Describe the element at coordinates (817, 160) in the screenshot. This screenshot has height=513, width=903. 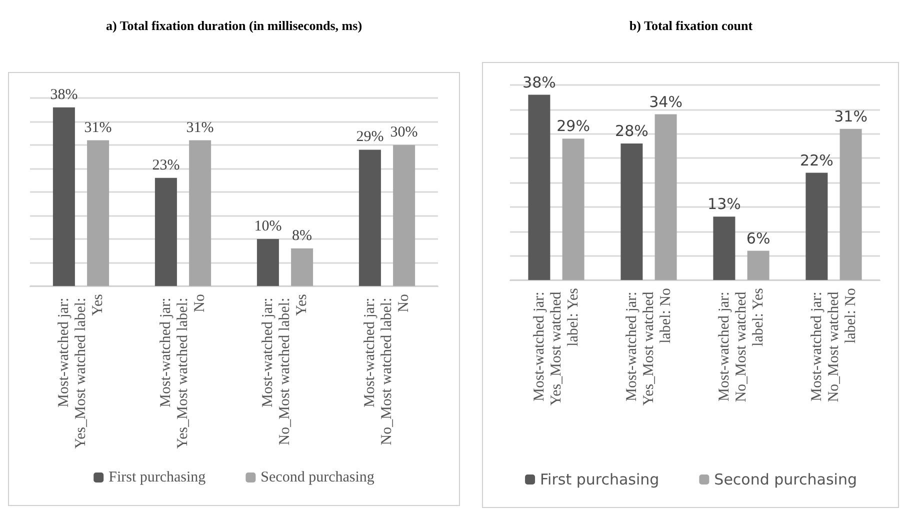
I see `data-label: 22%` at that location.